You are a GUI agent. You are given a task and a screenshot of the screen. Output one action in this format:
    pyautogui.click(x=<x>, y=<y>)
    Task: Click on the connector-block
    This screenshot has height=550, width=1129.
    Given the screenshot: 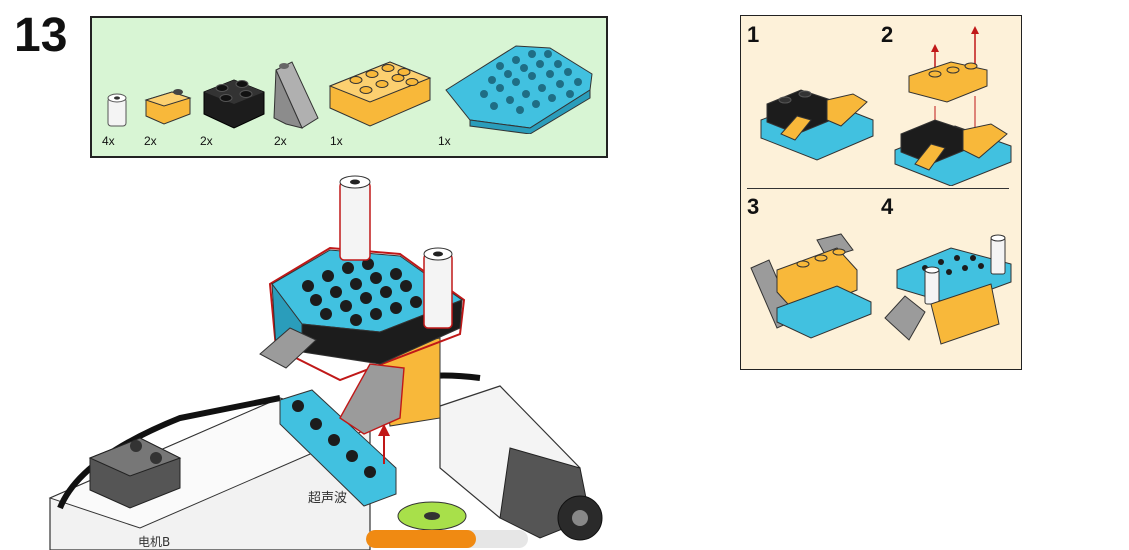 What is the action you would take?
    pyautogui.click(x=135, y=473)
    